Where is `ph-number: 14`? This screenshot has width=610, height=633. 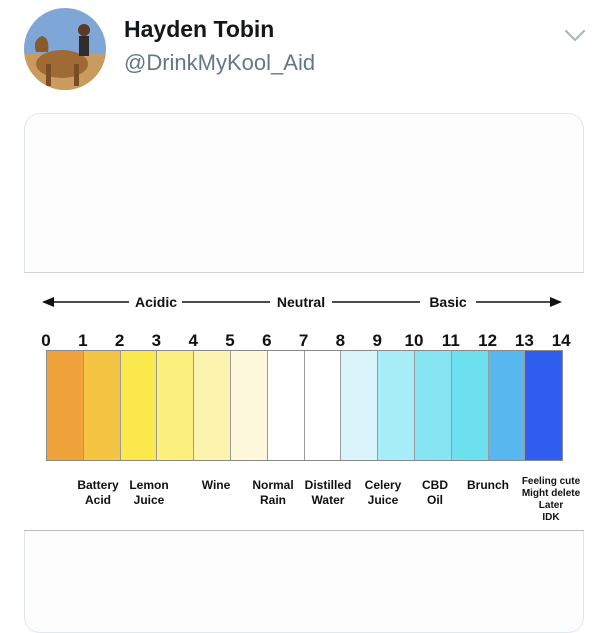
ph-number: 14 is located at coordinates (561, 340).